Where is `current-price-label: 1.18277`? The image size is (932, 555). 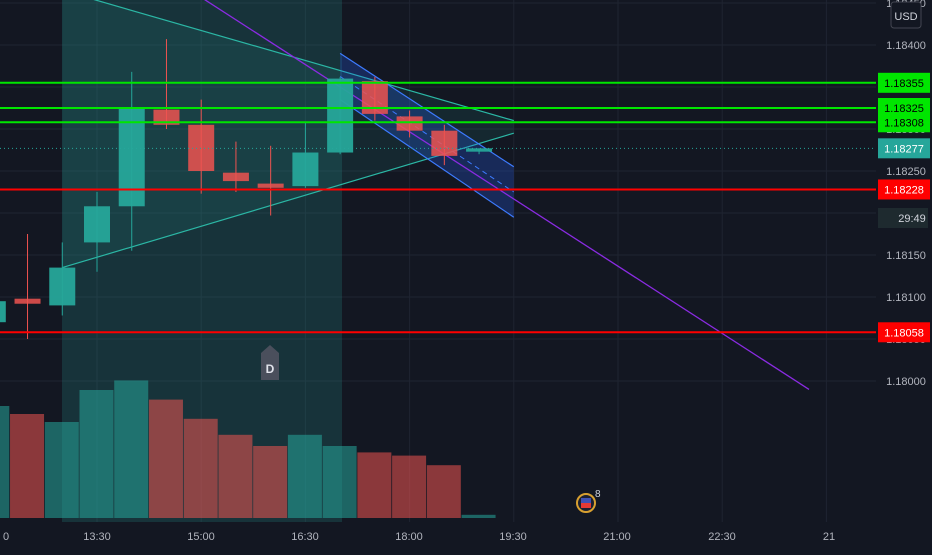 current-price-label: 1.18277 is located at coordinates (904, 148).